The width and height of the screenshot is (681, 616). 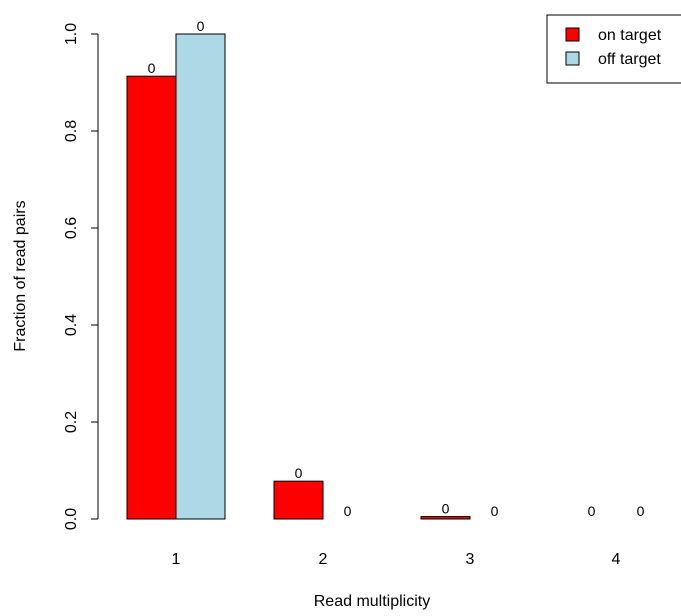 What do you see at coordinates (71, 228) in the screenshot?
I see `y-tick-label: 0.6` at bounding box center [71, 228].